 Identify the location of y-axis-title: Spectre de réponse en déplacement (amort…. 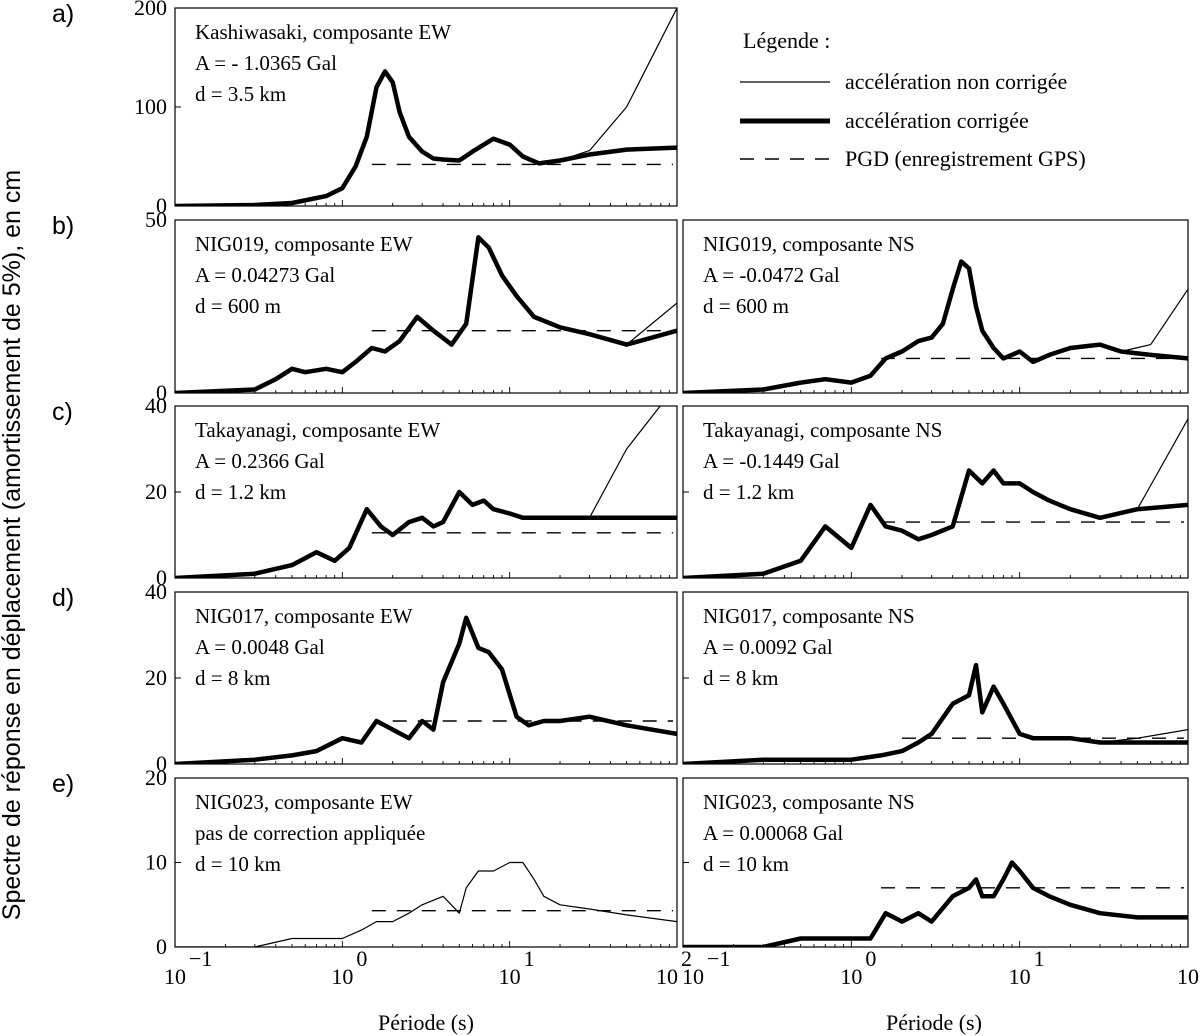
(13, 545).